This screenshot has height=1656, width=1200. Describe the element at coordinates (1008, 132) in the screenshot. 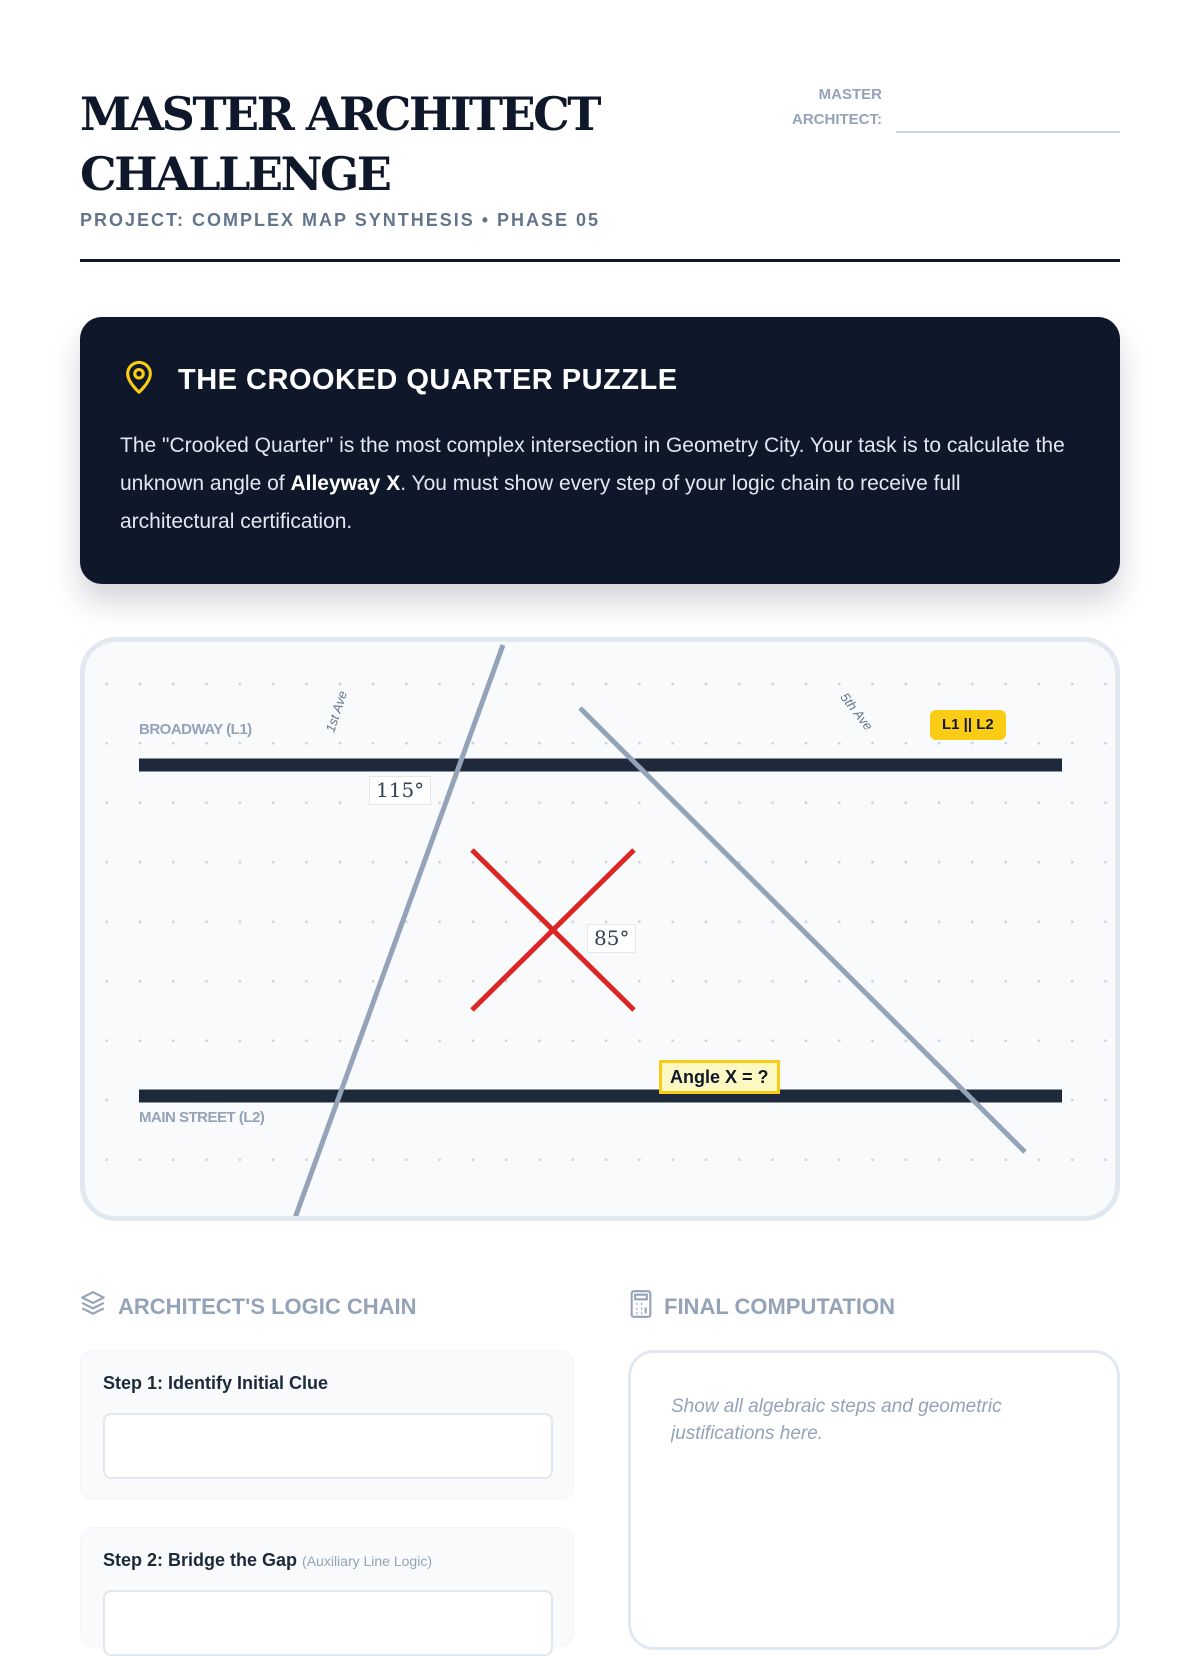

I see `architect-name-field` at that location.